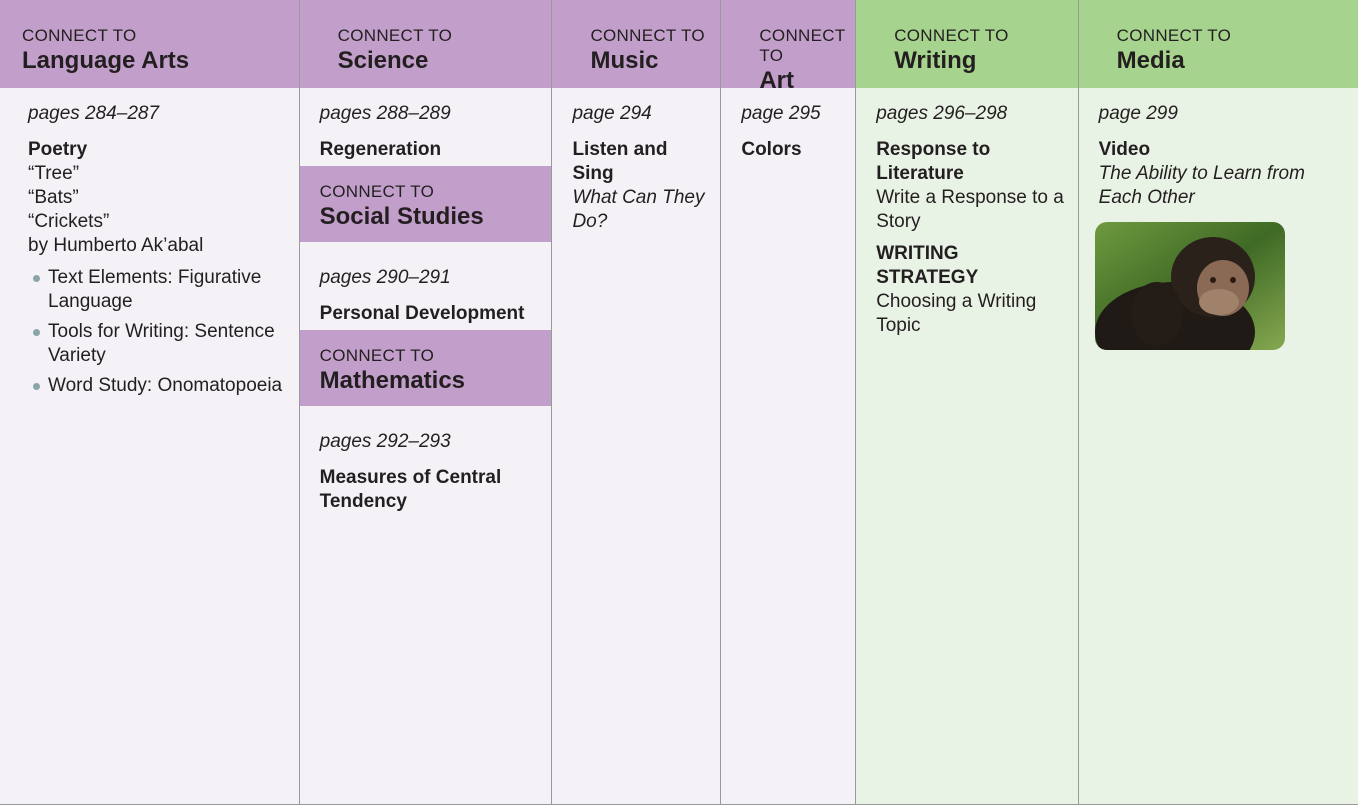 This screenshot has height=805, width=1358. Describe the element at coordinates (935, 60) in the screenshot. I see `header-title: Writing` at that location.